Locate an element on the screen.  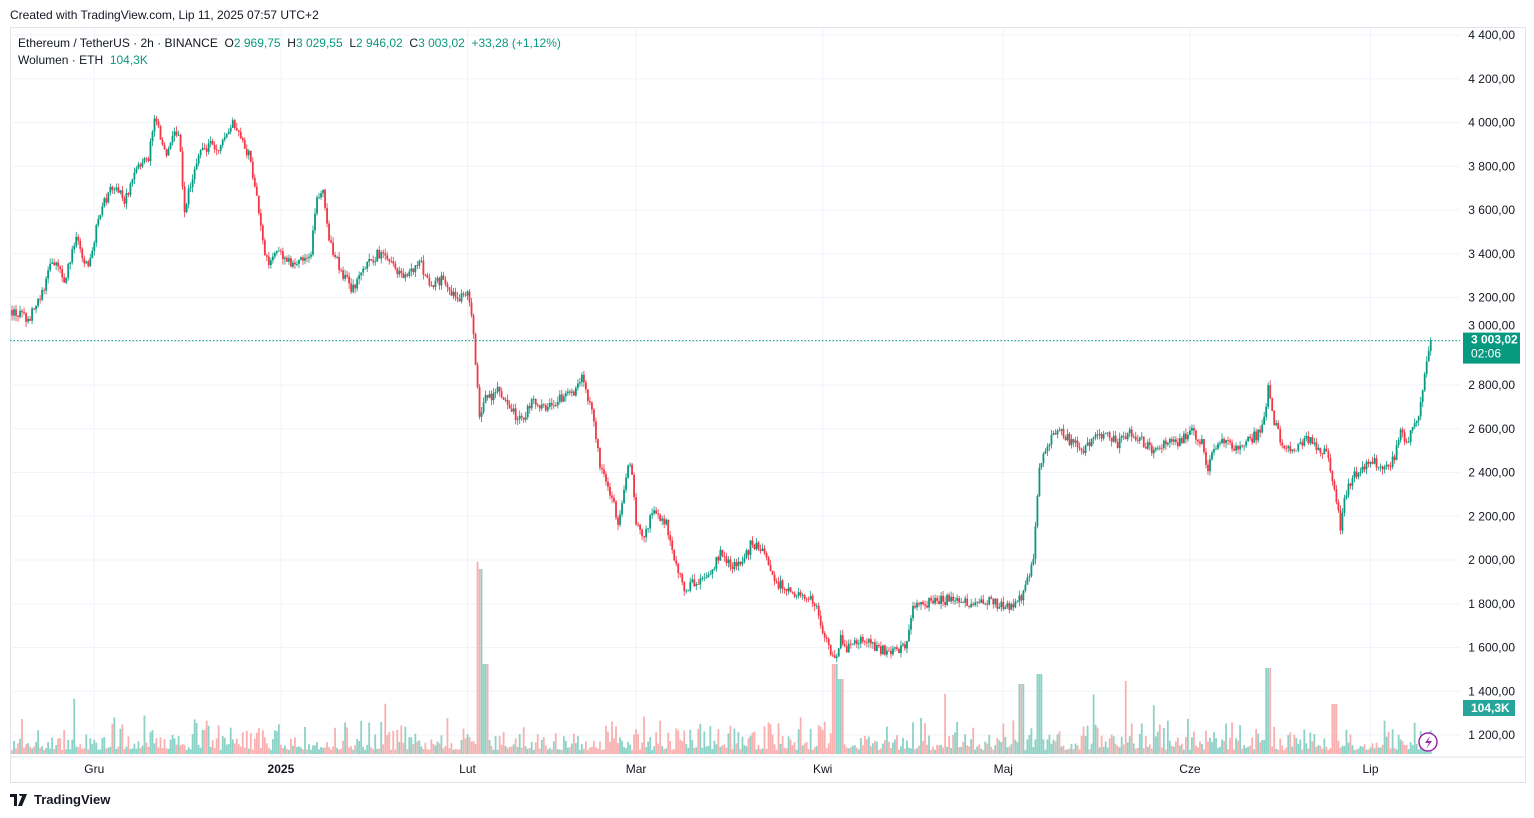
volume-label: Wolumen · ETH is located at coordinates (61, 60).